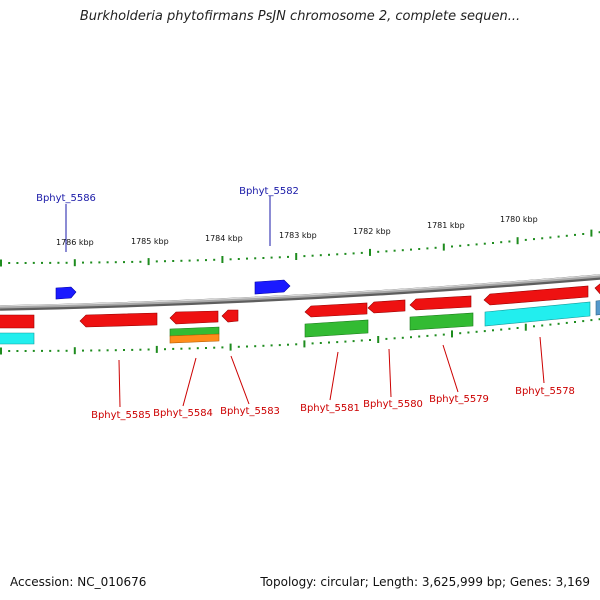  Describe the element at coordinates (459, 399) in the screenshot. I see `gene-label: Bphyt_5579` at that location.